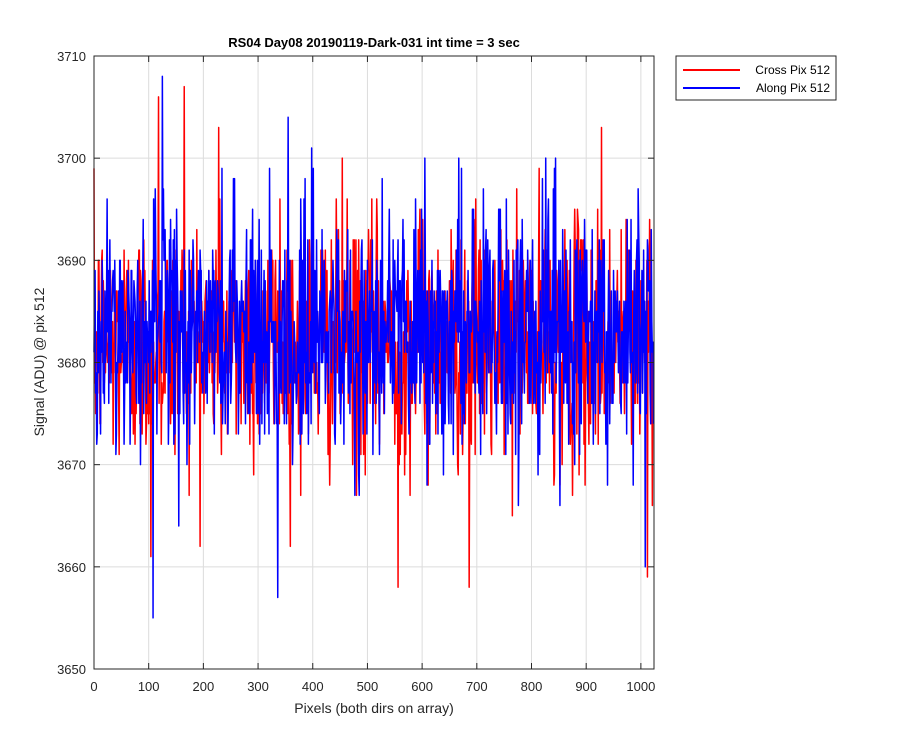 This screenshot has height=750, width=900. Describe the element at coordinates (204, 686) in the screenshot. I see `x-tick-label: 200` at that location.